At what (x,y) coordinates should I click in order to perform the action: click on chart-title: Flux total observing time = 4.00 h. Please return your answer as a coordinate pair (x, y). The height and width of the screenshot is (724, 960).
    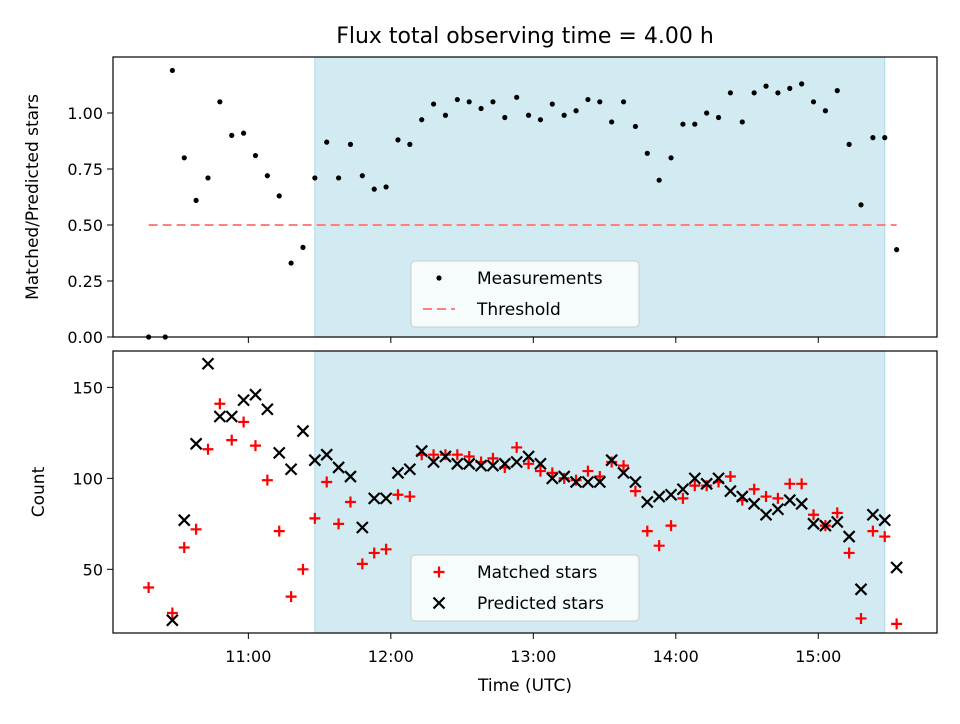
    Looking at the image, I should click on (525, 36).